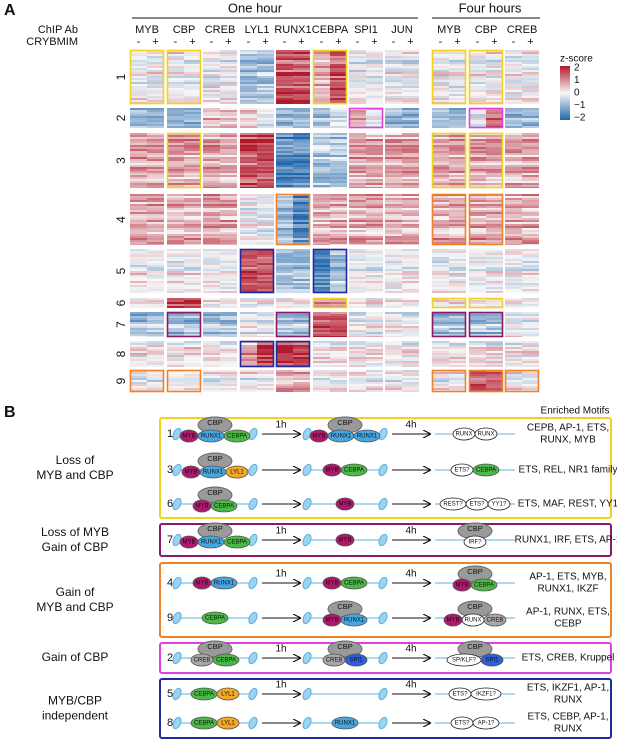 Image resolution: width=617 pixels, height=743 pixels. I want to click on protein, so click(486, 434).